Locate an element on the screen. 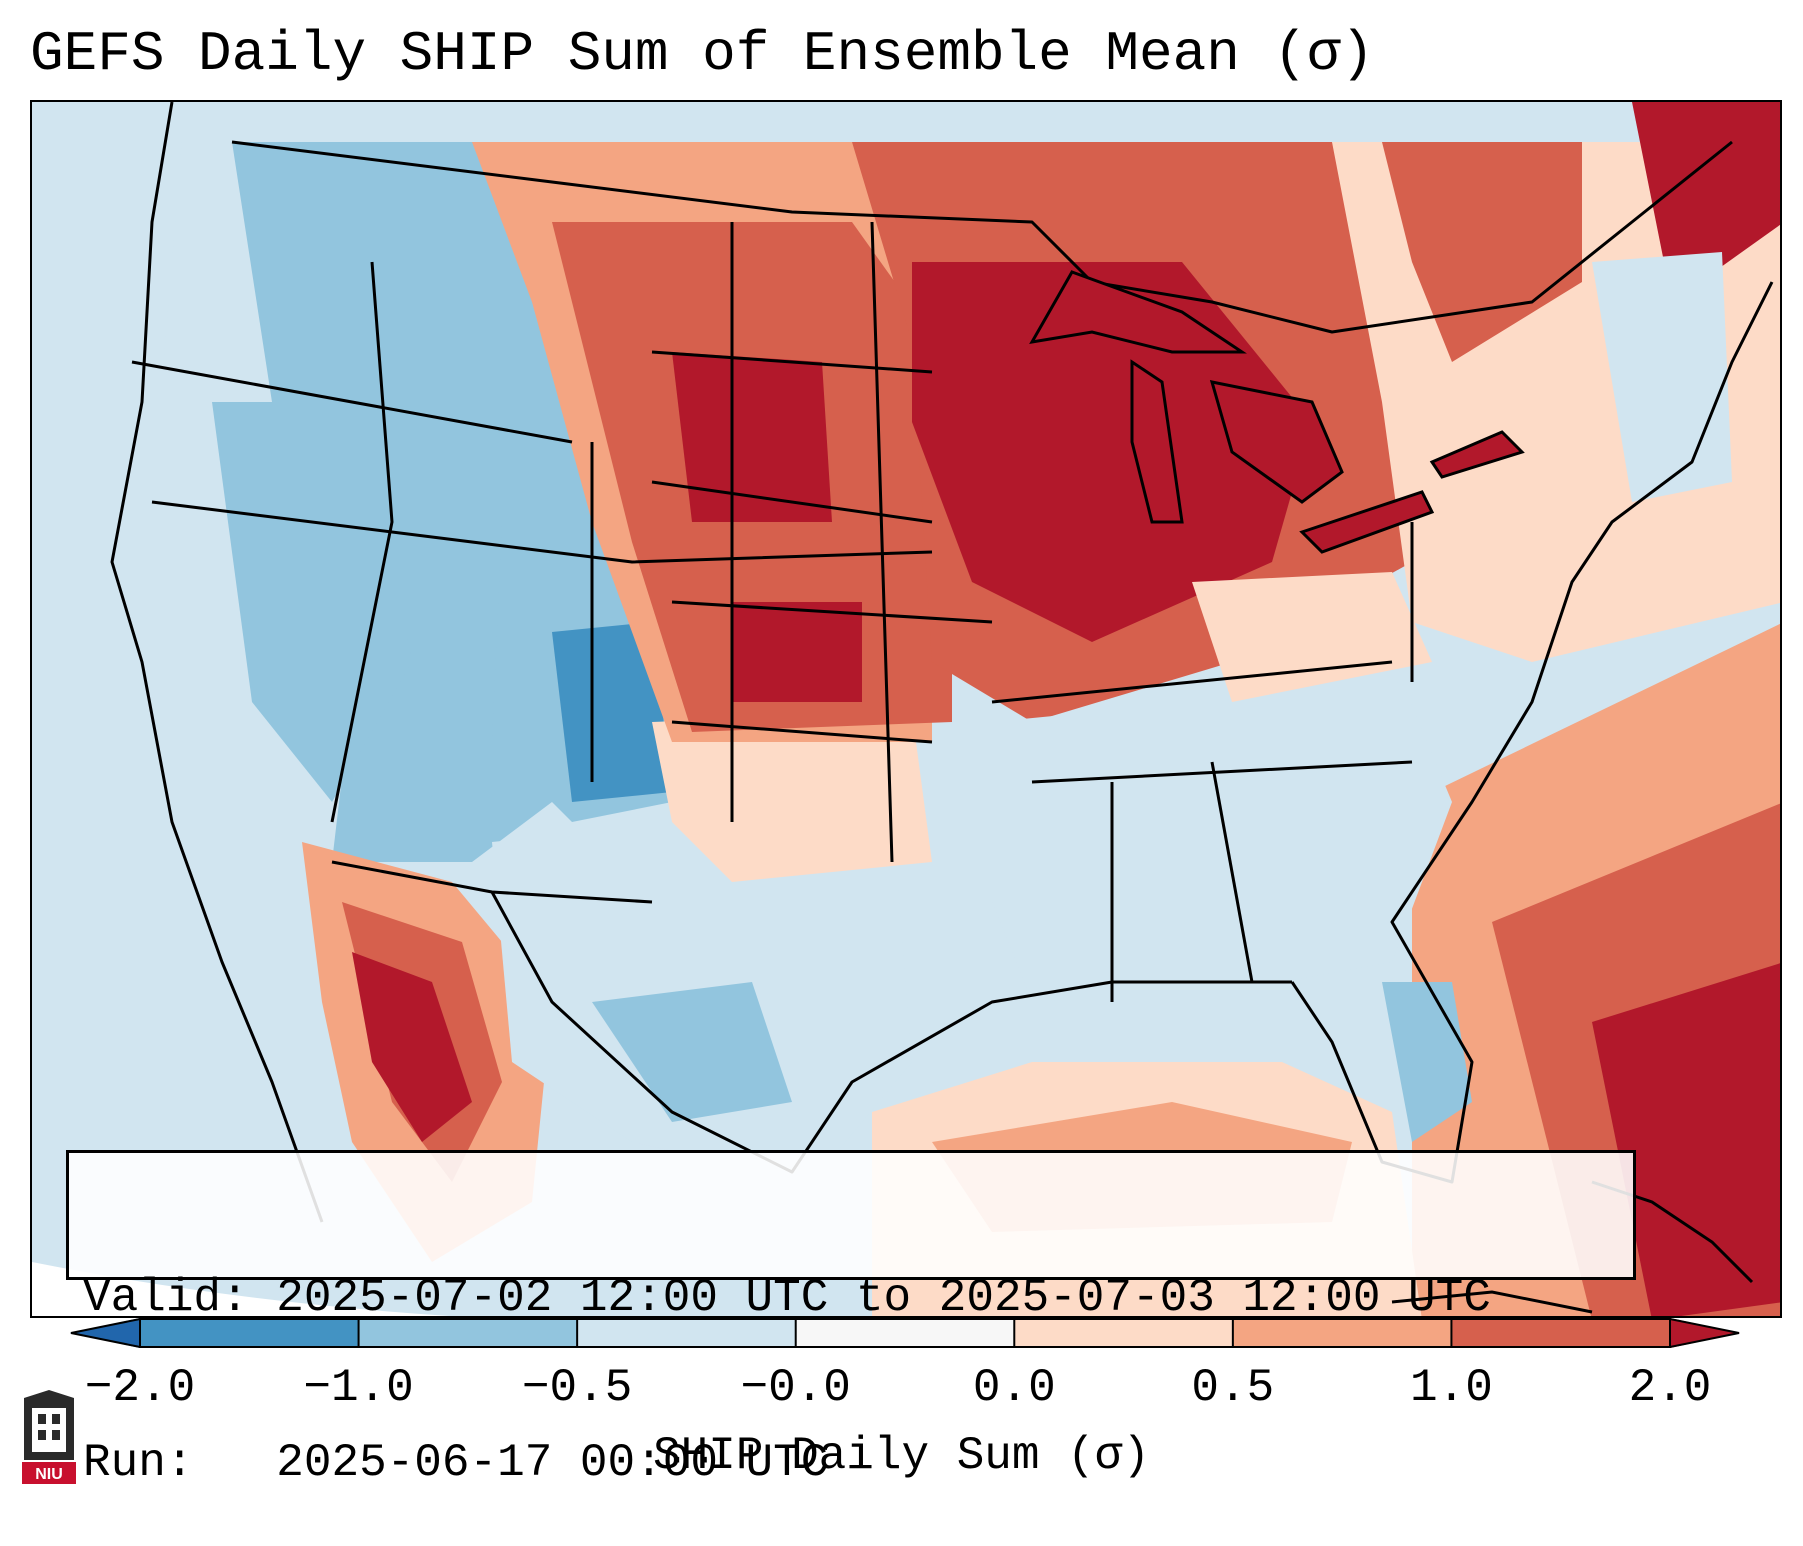 This screenshot has height=1546, width=1803. border-sd-nd is located at coordinates (792, 362).